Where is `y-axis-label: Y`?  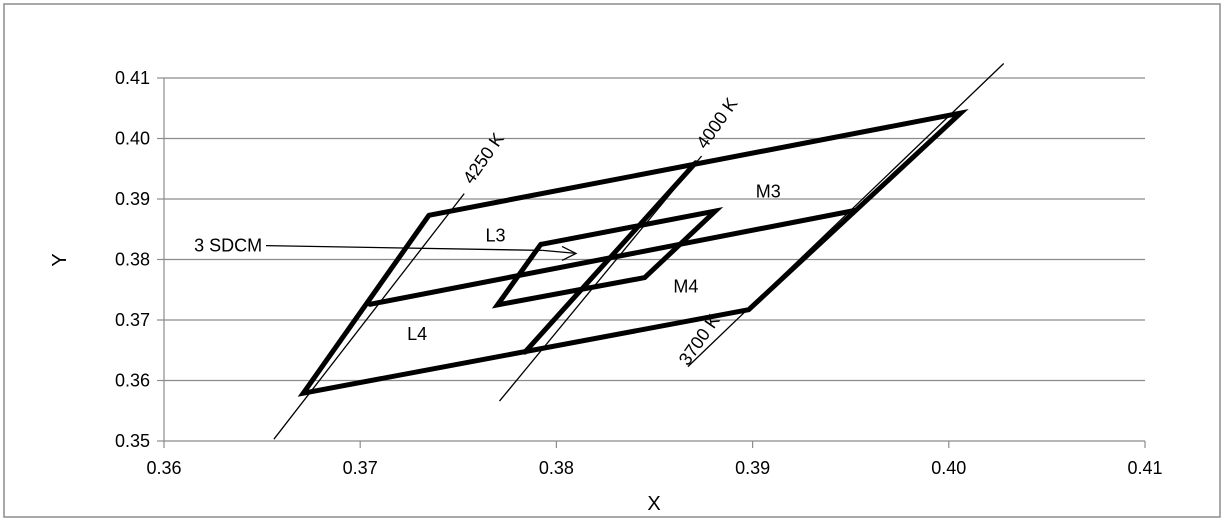
y-axis-label: Y is located at coordinates (60, 259).